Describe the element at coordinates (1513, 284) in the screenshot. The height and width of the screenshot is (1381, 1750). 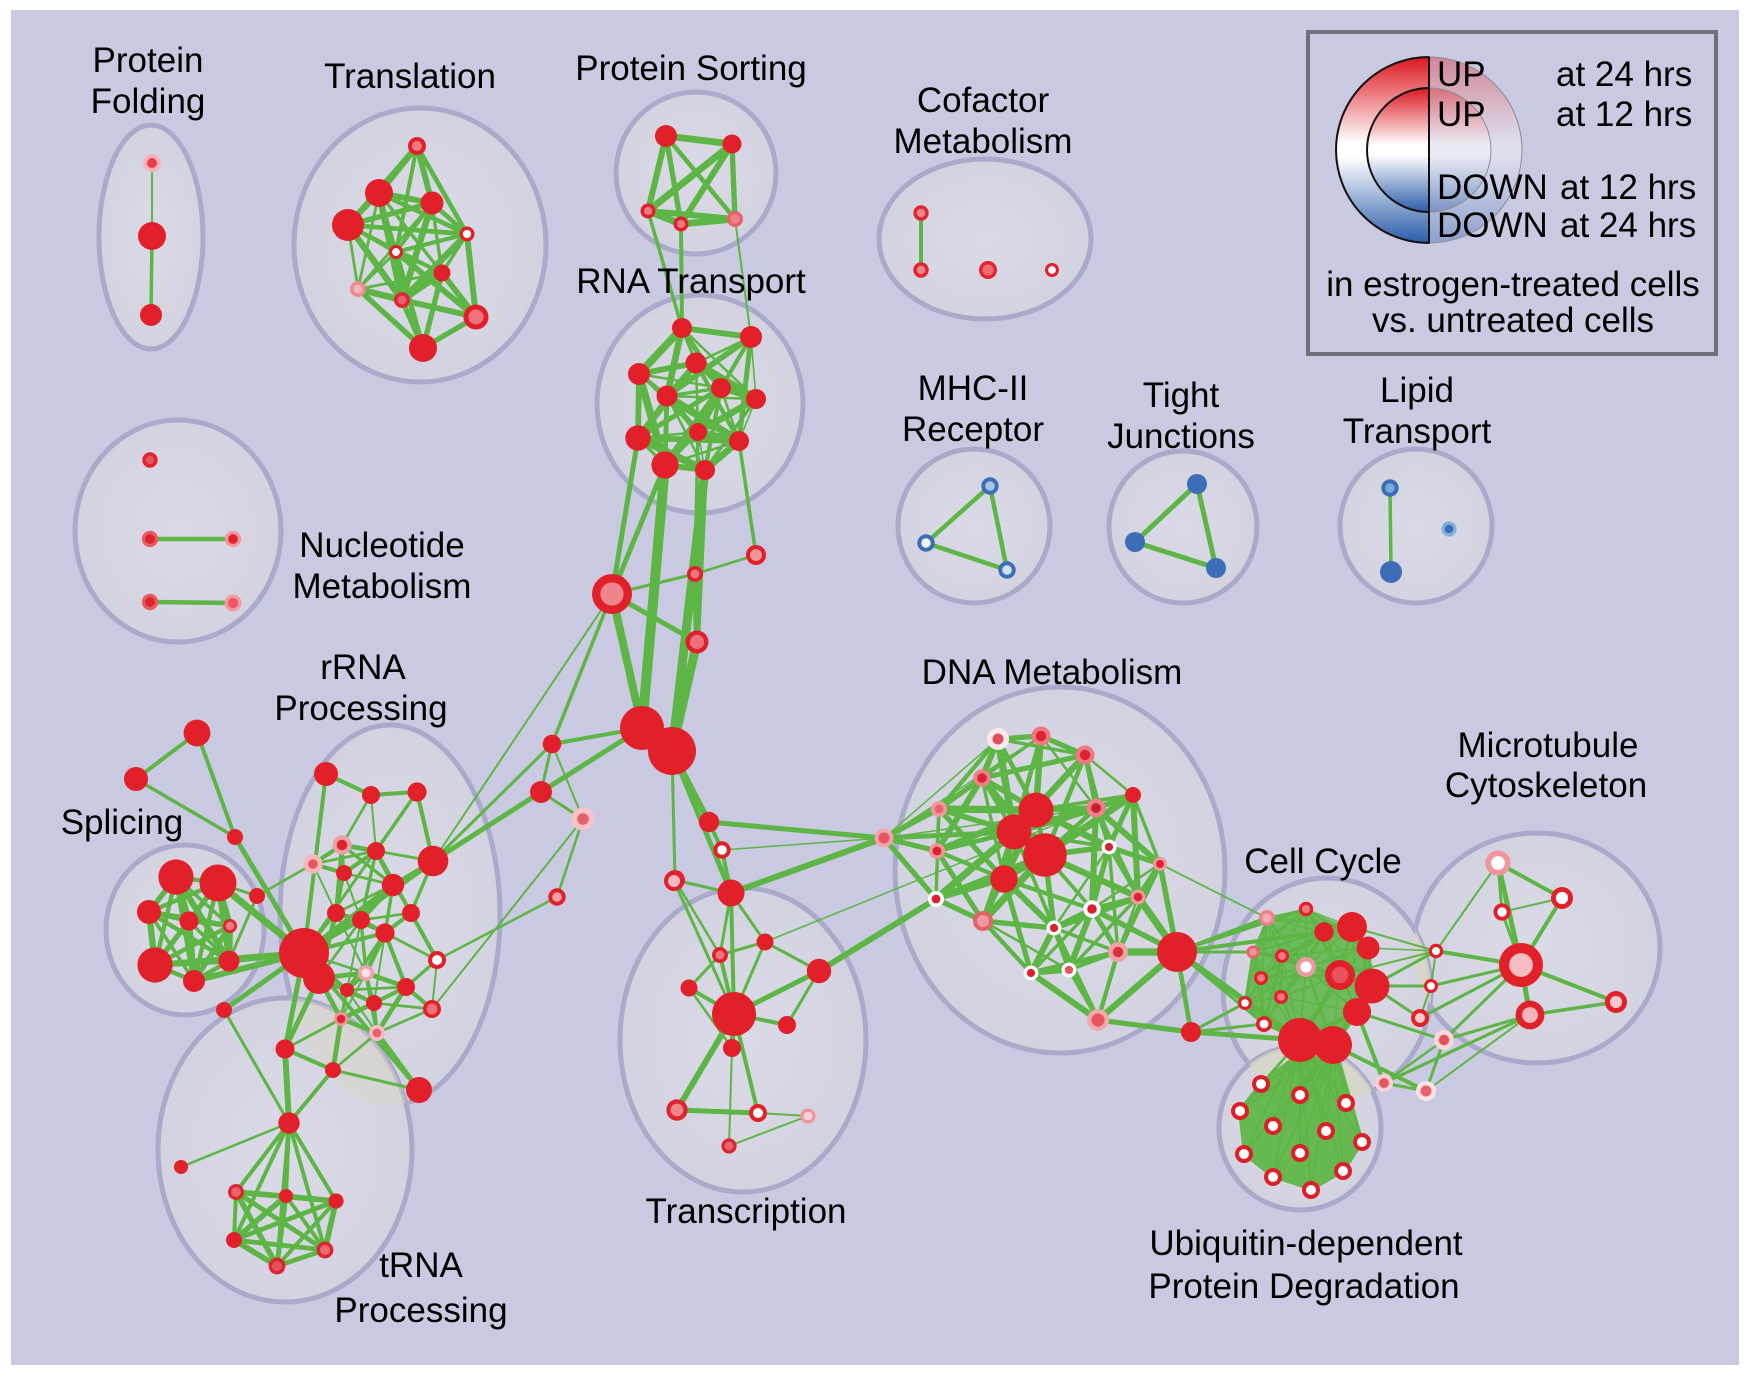
I see `svg-text: in estrogen-treated cells` at that location.